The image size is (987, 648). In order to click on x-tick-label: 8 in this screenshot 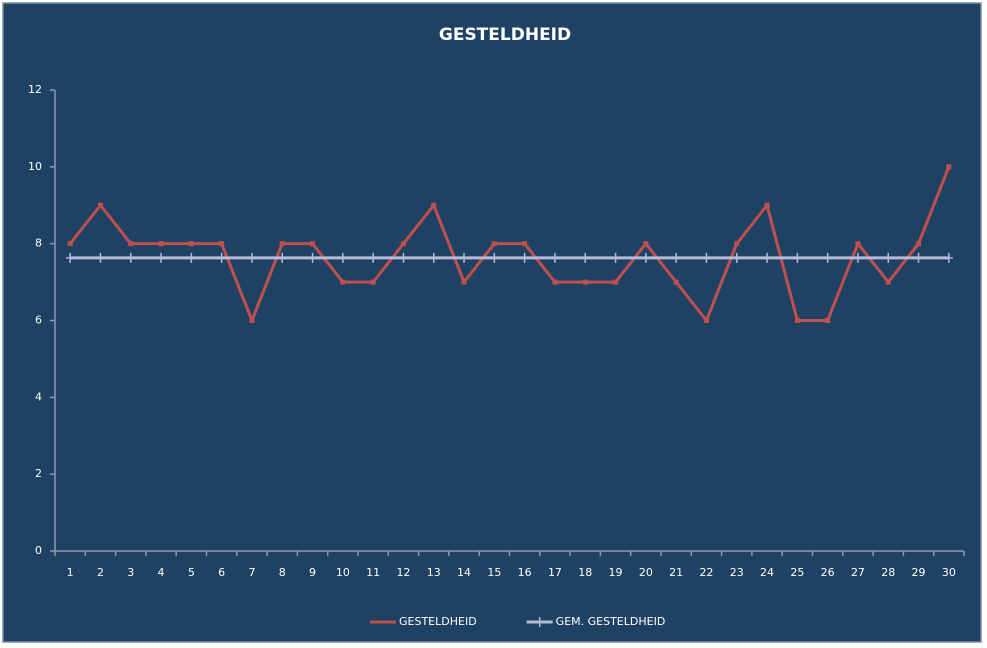, I will do `click(282, 572)`.